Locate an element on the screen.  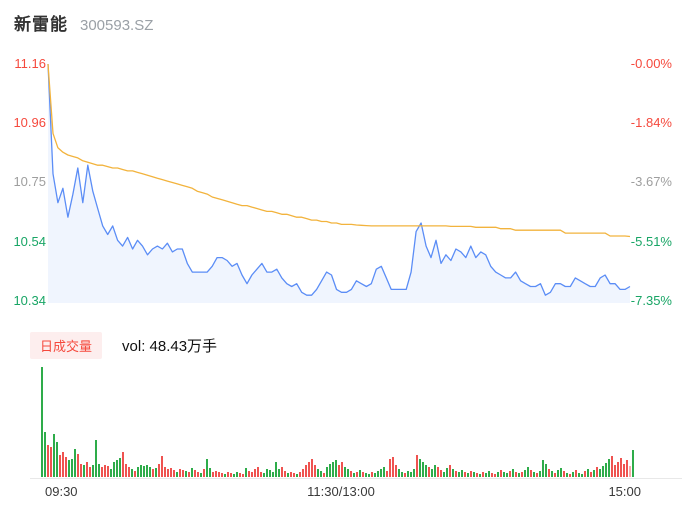
price-axis-label: 10.96 is located at coordinates (29, 122).